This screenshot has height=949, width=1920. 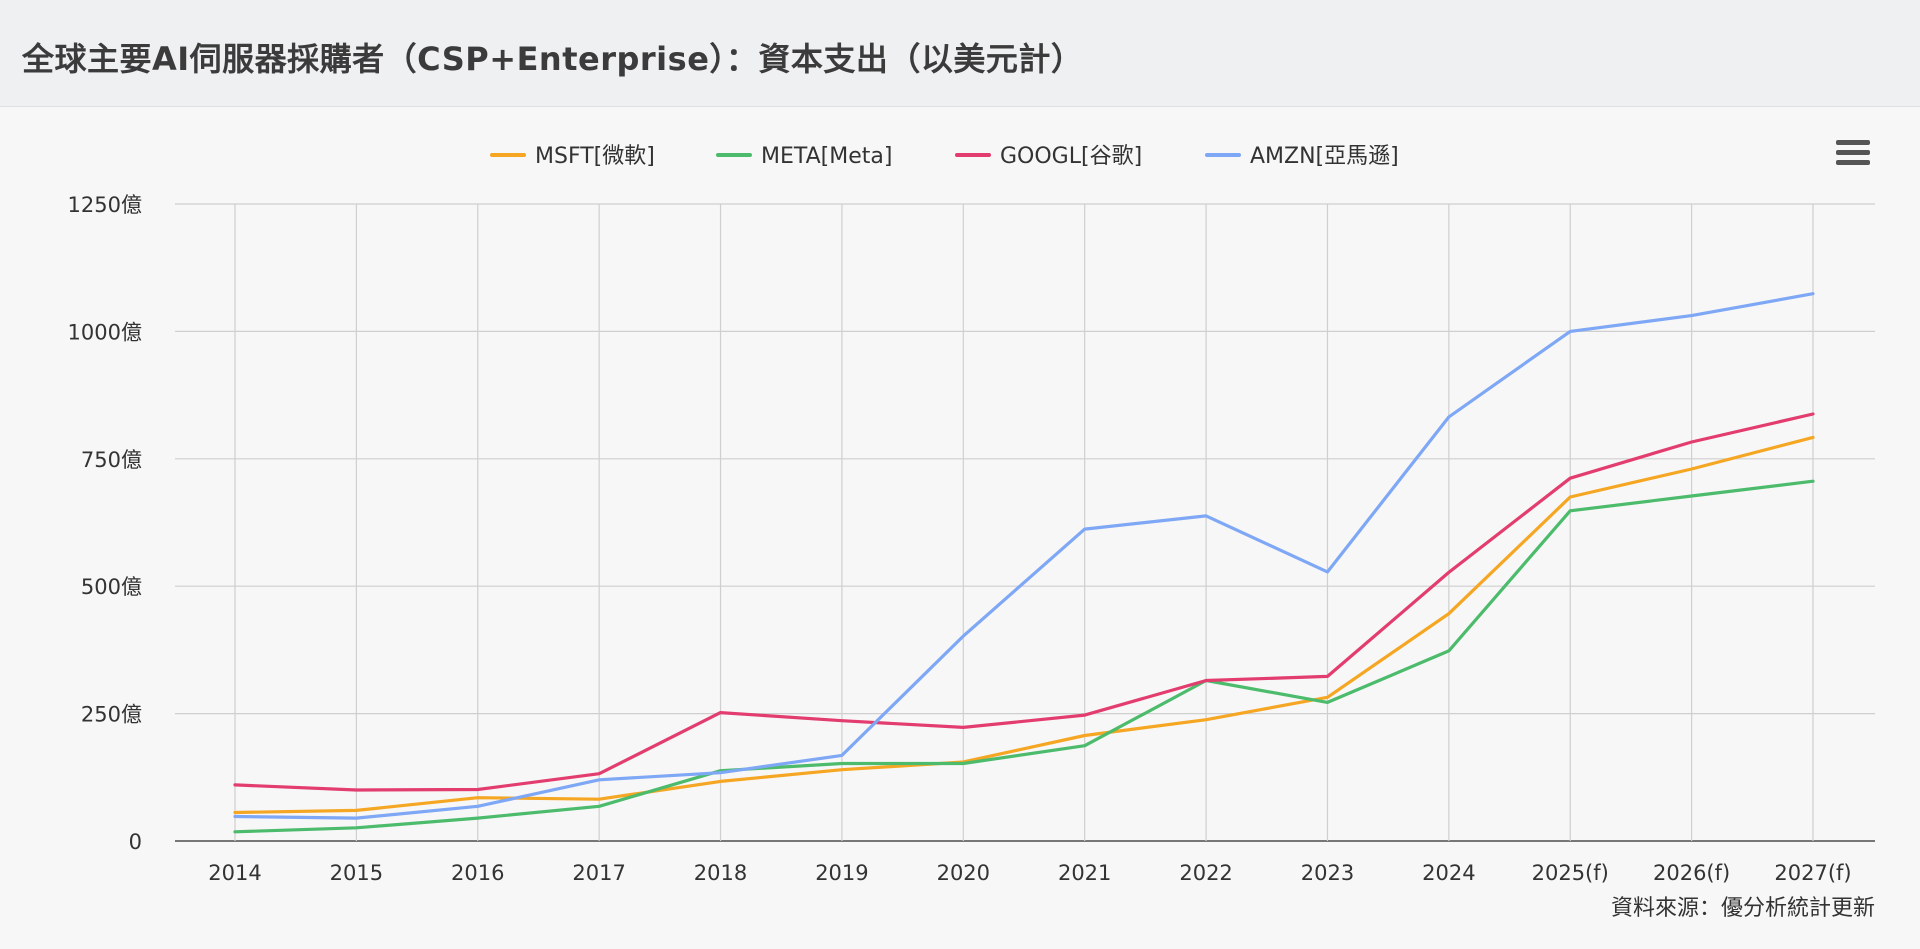 What do you see at coordinates (356, 873) in the screenshot?
I see `x-tick-label: 2015` at bounding box center [356, 873].